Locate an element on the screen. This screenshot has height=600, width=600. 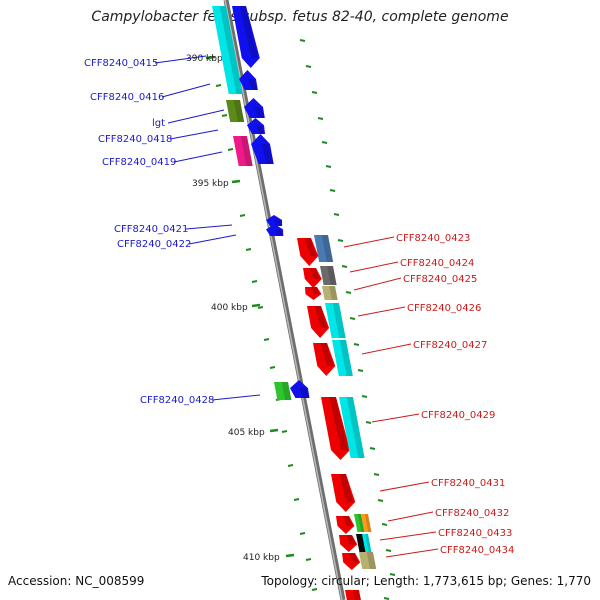
gene-label: CFF8240_0427 is located at coordinates (450, 345).